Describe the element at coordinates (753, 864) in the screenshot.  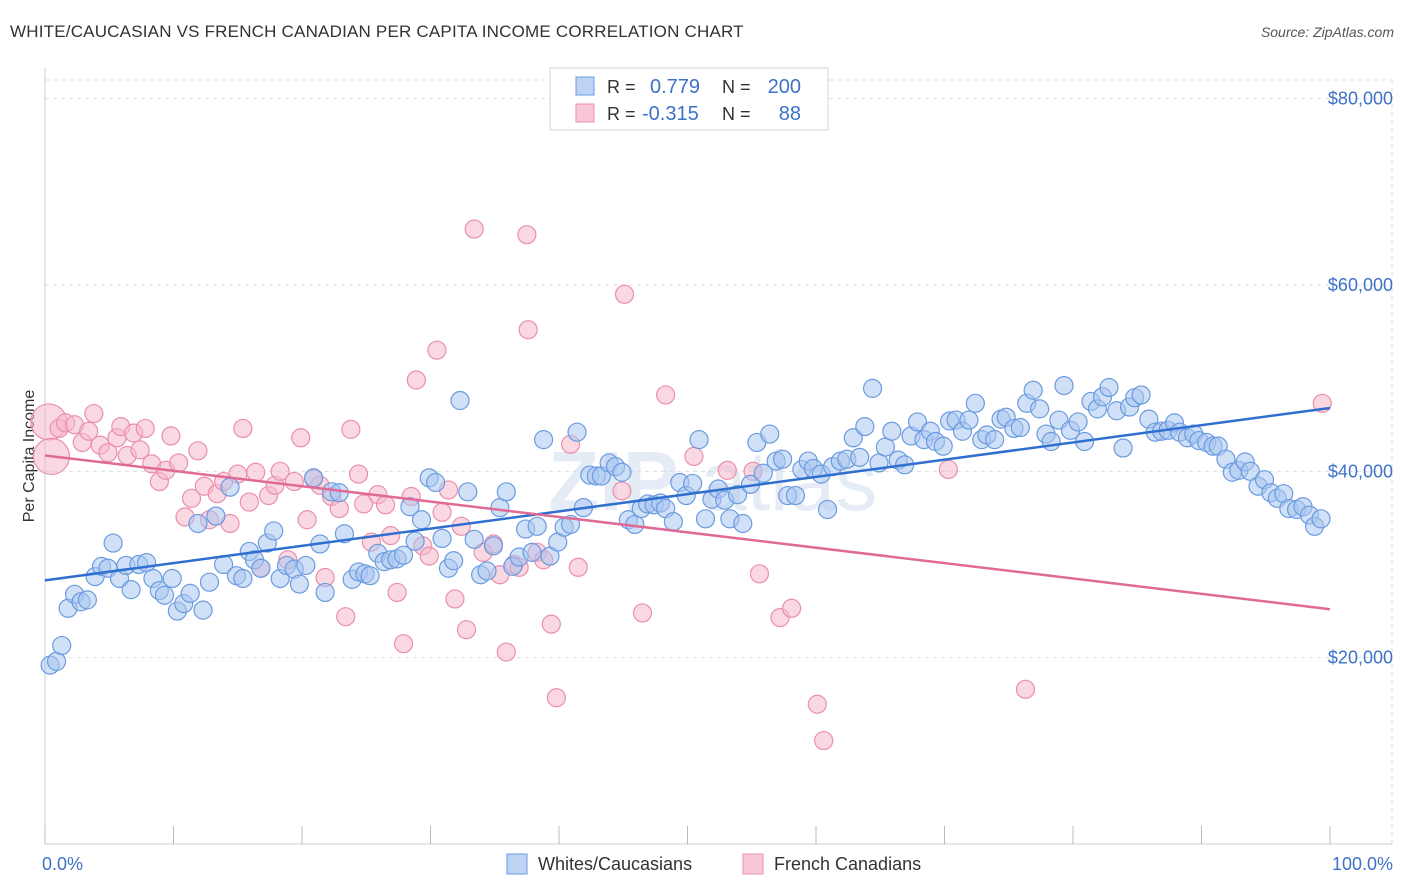
I see `bottom-legend-swatch-pink` at that location.